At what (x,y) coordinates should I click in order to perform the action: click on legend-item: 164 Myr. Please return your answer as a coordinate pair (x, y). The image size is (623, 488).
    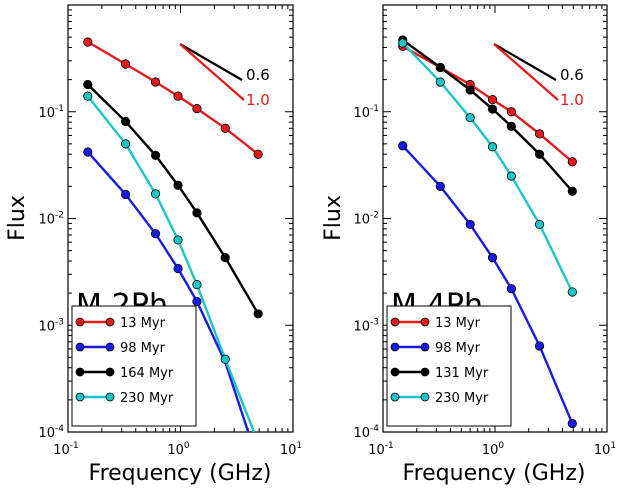
    Looking at the image, I should click on (124, 373).